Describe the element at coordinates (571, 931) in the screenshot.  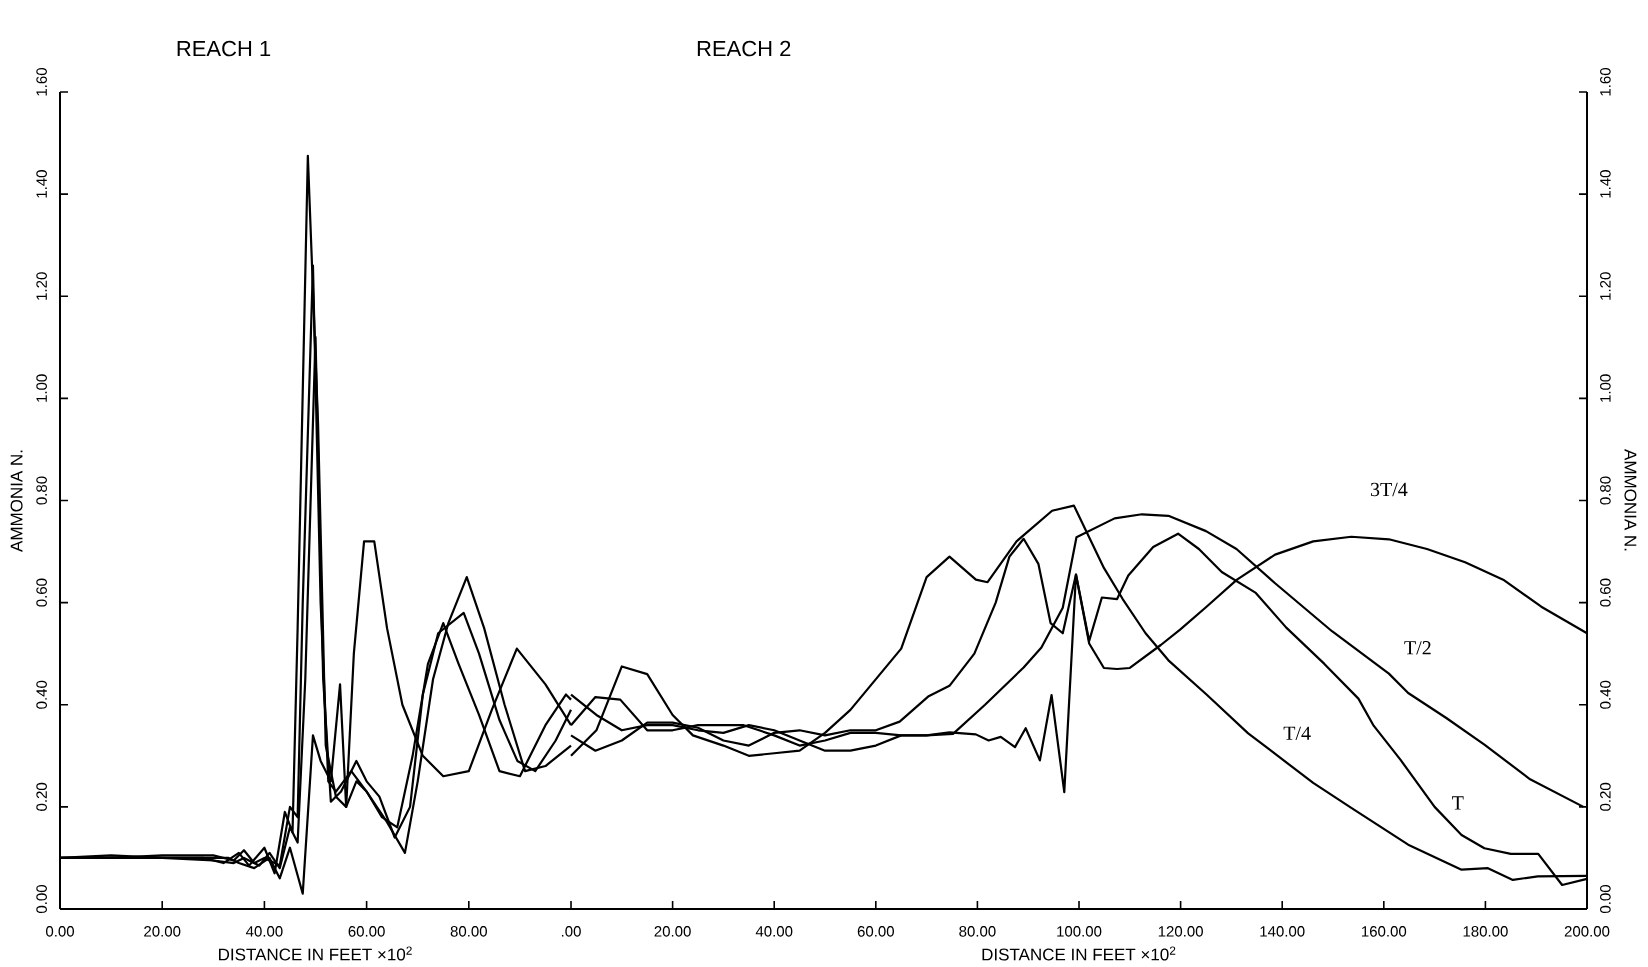
I see `x-tick-label: .00` at that location.